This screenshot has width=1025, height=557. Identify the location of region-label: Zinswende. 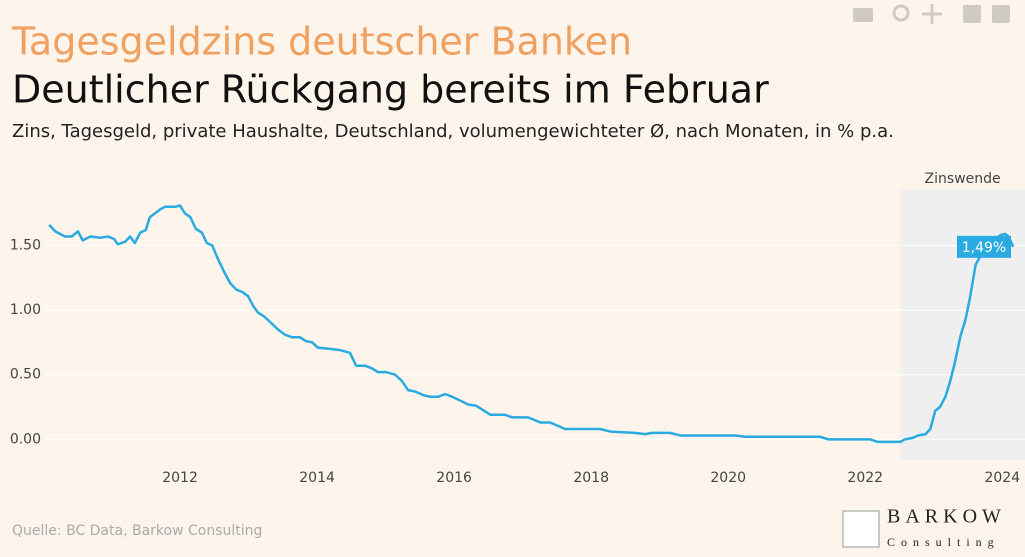
(963, 179).